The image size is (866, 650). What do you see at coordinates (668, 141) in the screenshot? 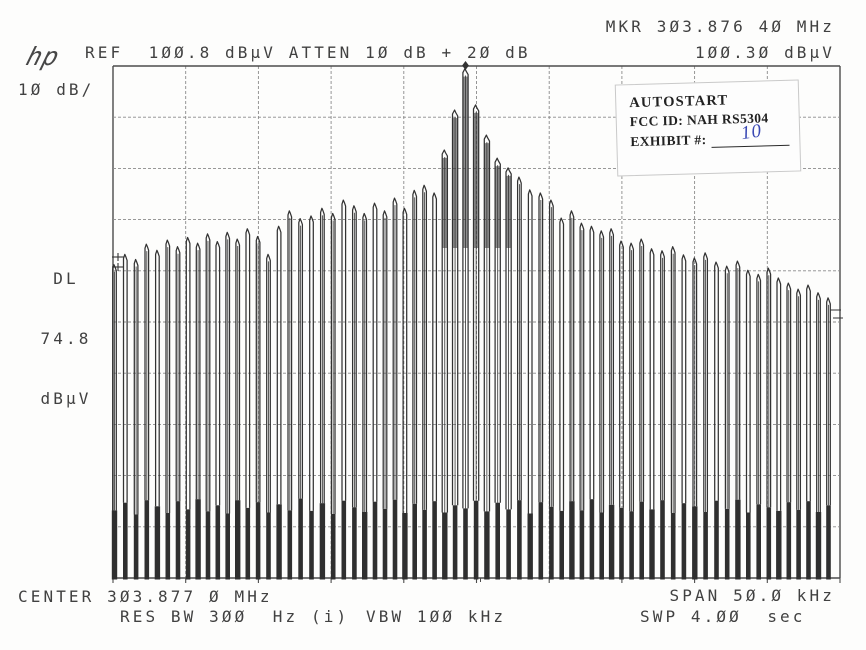
I see `stamp-exhibit-label: EXHIBIT #:` at bounding box center [668, 141].